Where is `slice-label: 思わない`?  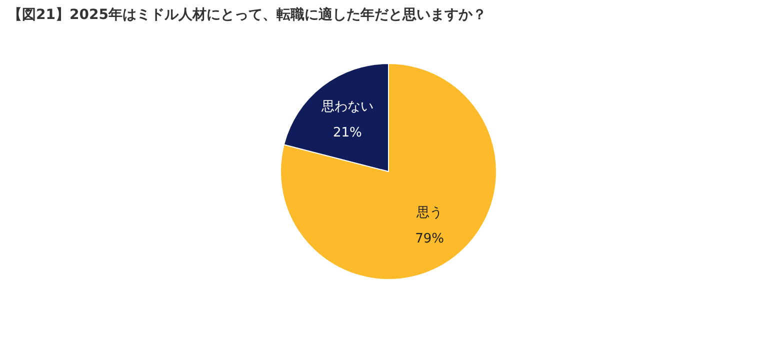 slice-label: 思わない is located at coordinates (347, 107).